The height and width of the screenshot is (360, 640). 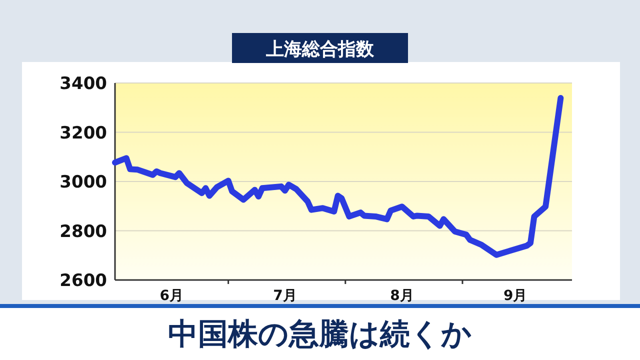 I want to click on x-tick-label: 6月, so click(x=172, y=296).